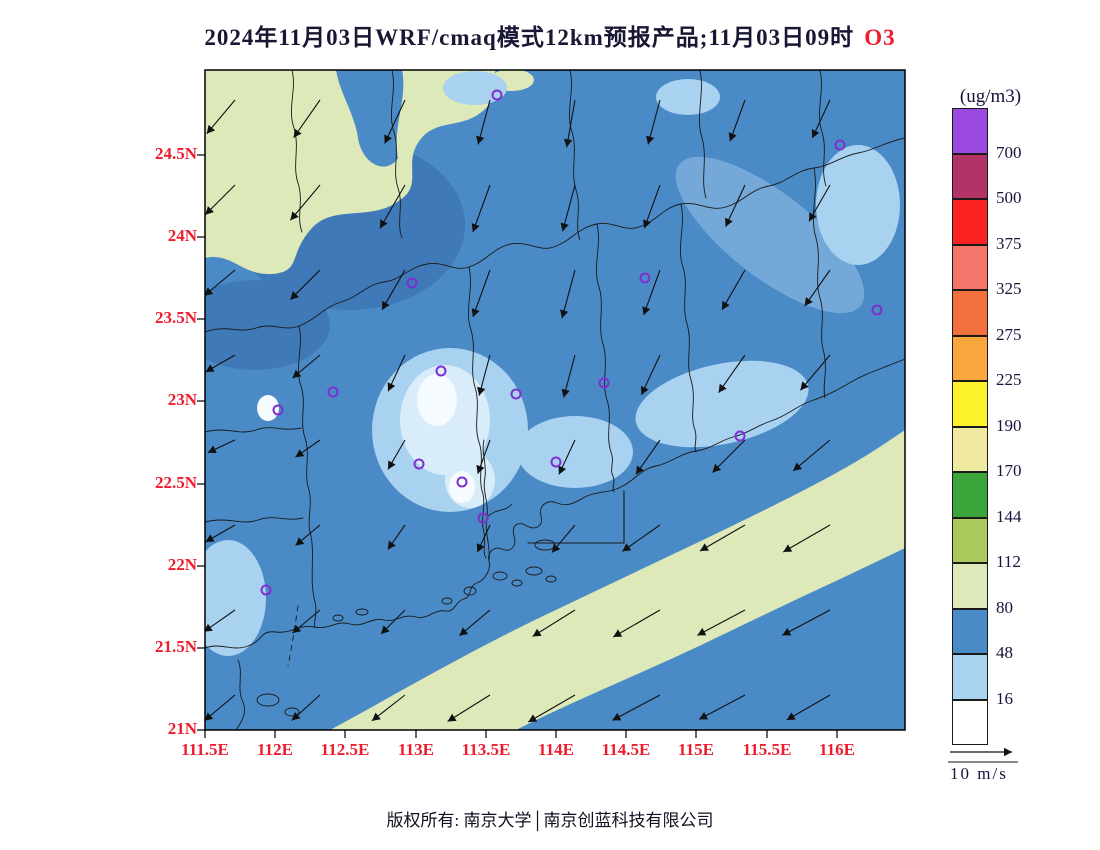 This screenshot has width=1100, height=850. Describe the element at coordinates (268, 408) in the screenshot. I see `fill-white-spot3` at that location.